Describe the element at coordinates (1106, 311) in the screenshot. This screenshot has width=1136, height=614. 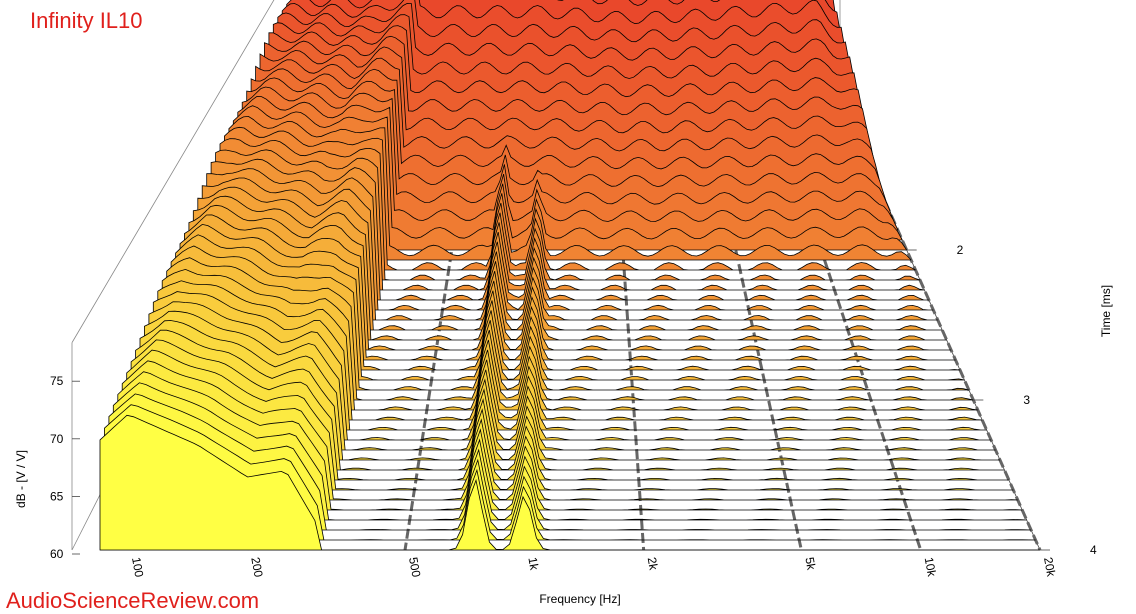
I see `time-axis-label: Time [ms]` at that location.